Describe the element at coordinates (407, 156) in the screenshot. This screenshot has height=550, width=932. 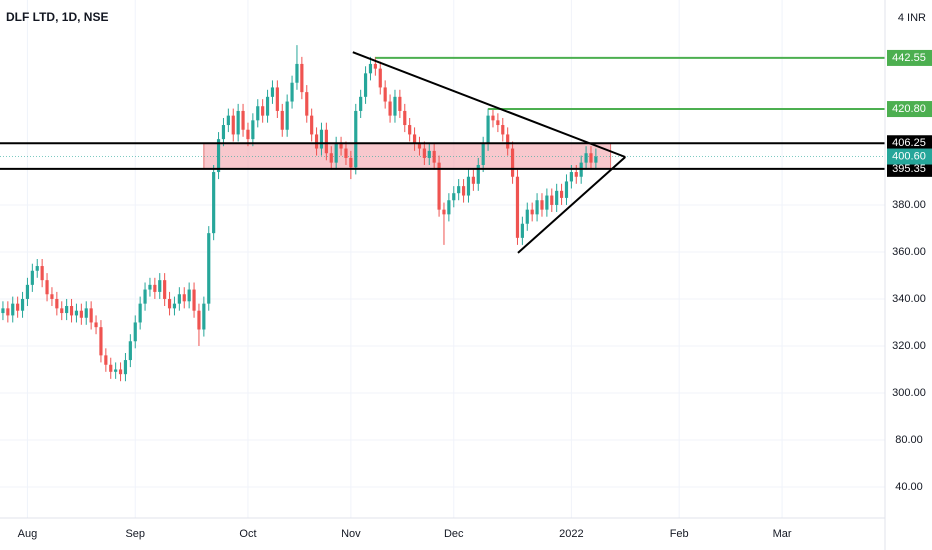
I see `zone` at that location.